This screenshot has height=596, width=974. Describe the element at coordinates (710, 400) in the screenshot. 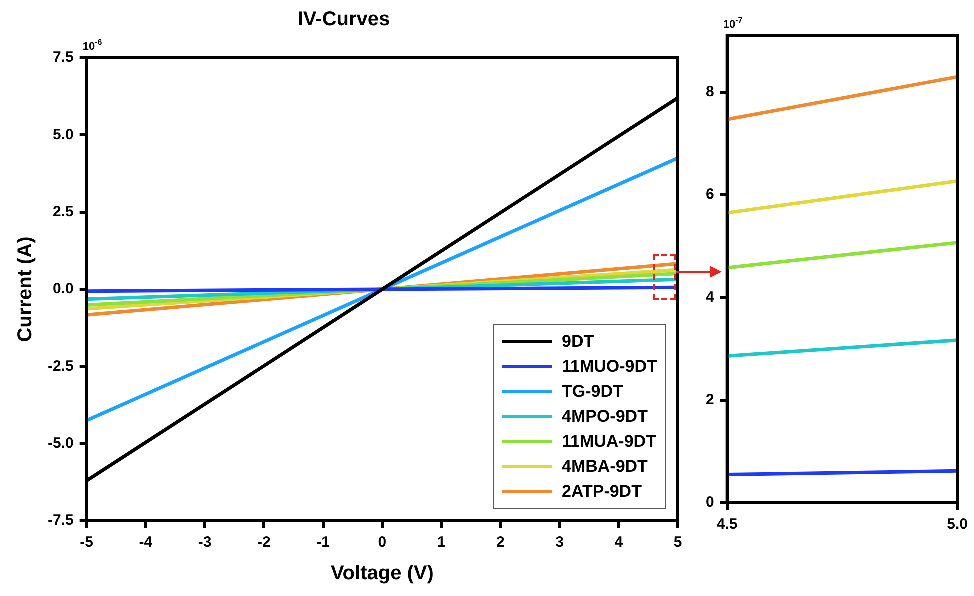

I see `y-tick-label: 2` at that location.